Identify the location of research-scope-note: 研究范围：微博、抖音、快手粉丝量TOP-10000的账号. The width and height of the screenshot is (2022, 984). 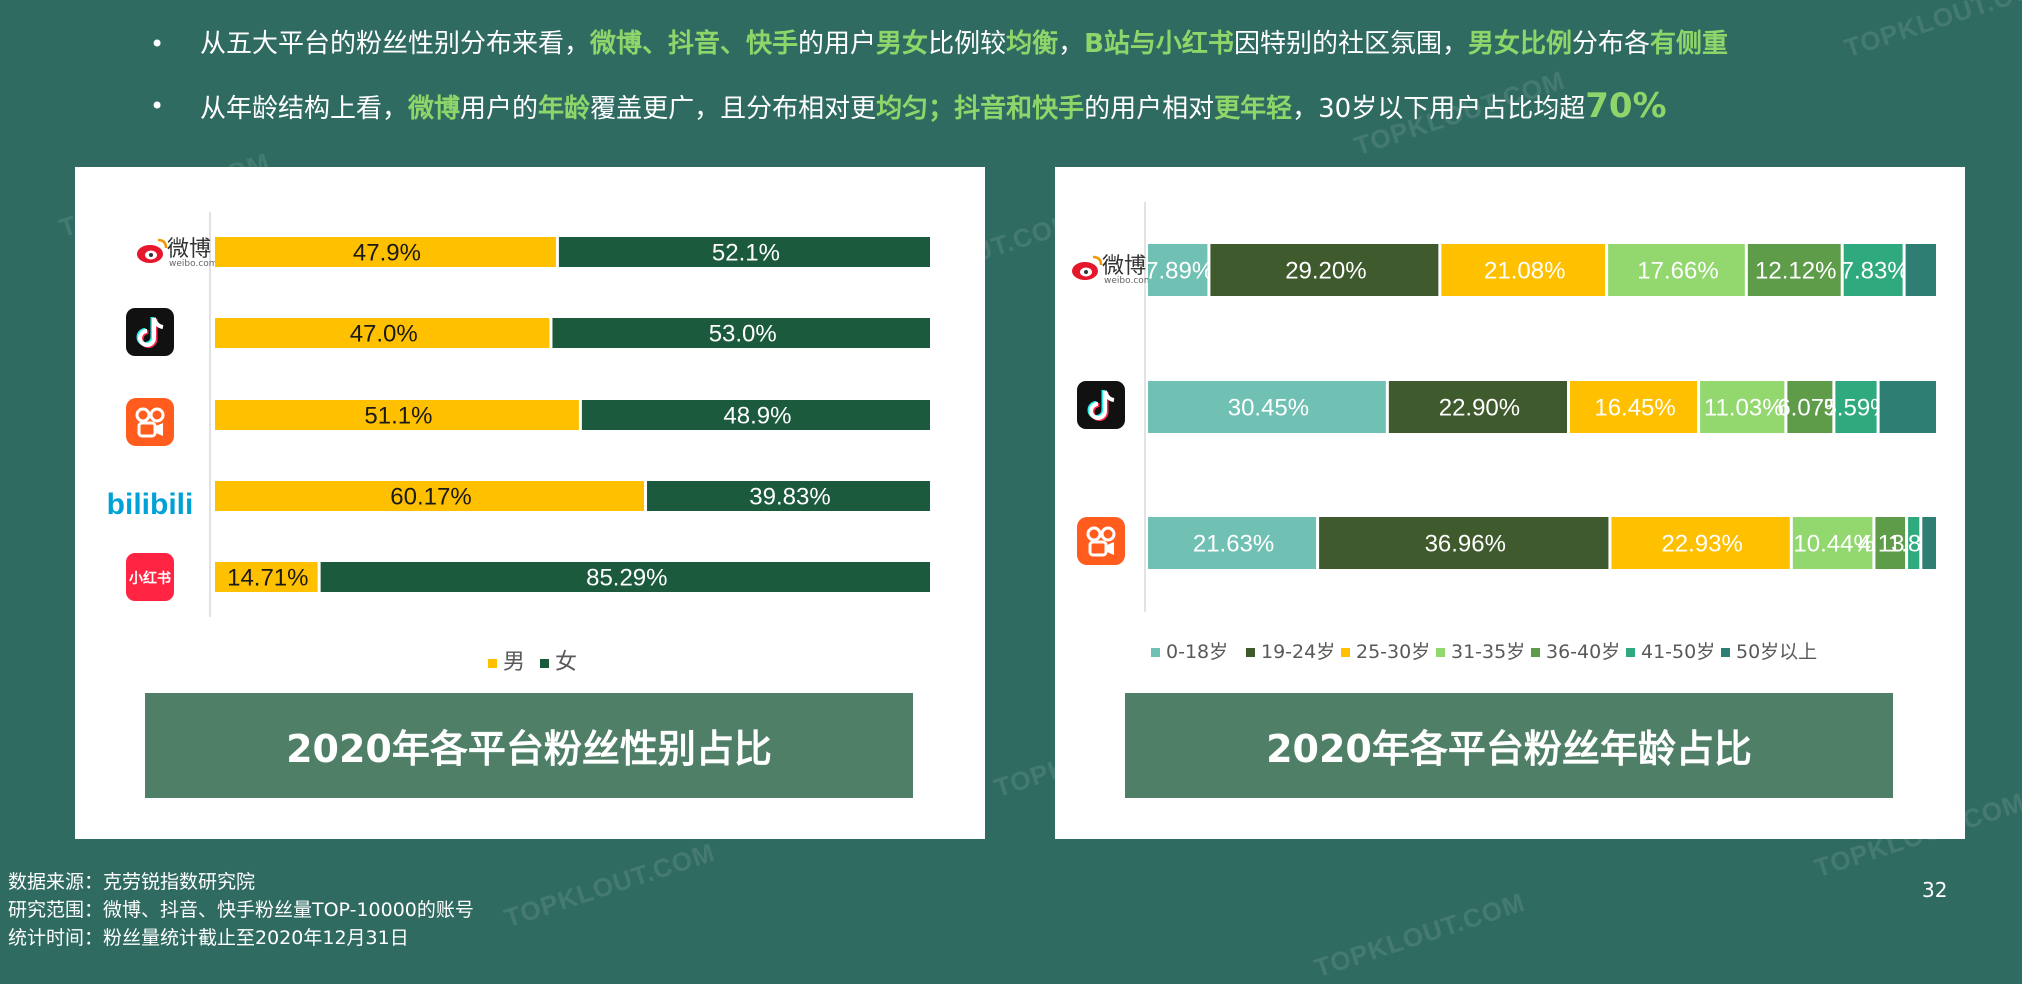
(241, 910).